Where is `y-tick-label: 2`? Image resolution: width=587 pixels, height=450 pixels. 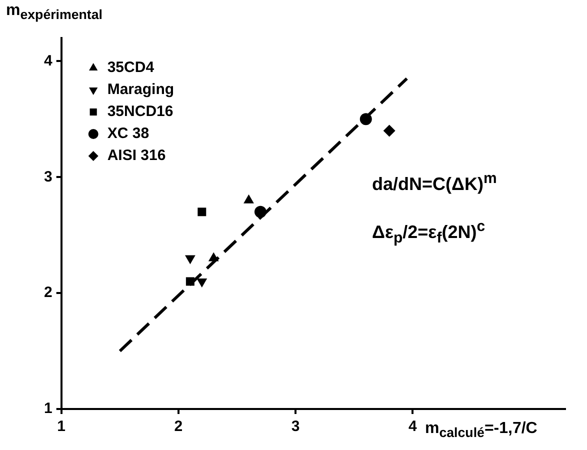
y-tick-label: 2 is located at coordinates (48, 293).